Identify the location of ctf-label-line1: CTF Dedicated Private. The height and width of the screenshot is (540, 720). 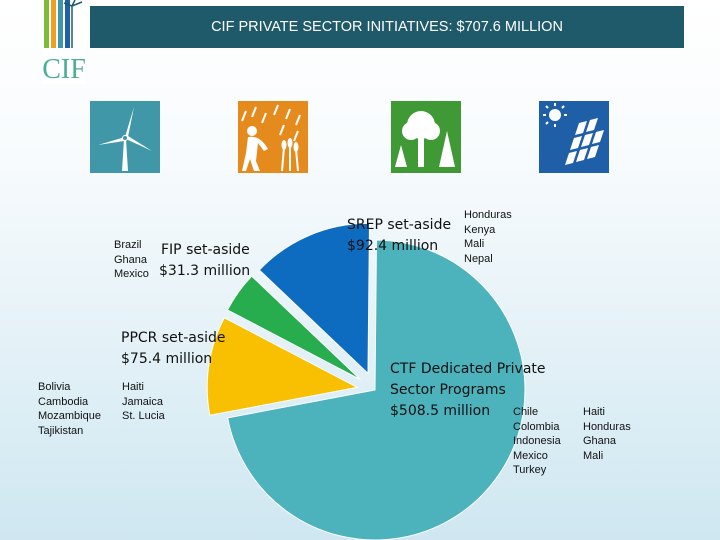
(468, 369).